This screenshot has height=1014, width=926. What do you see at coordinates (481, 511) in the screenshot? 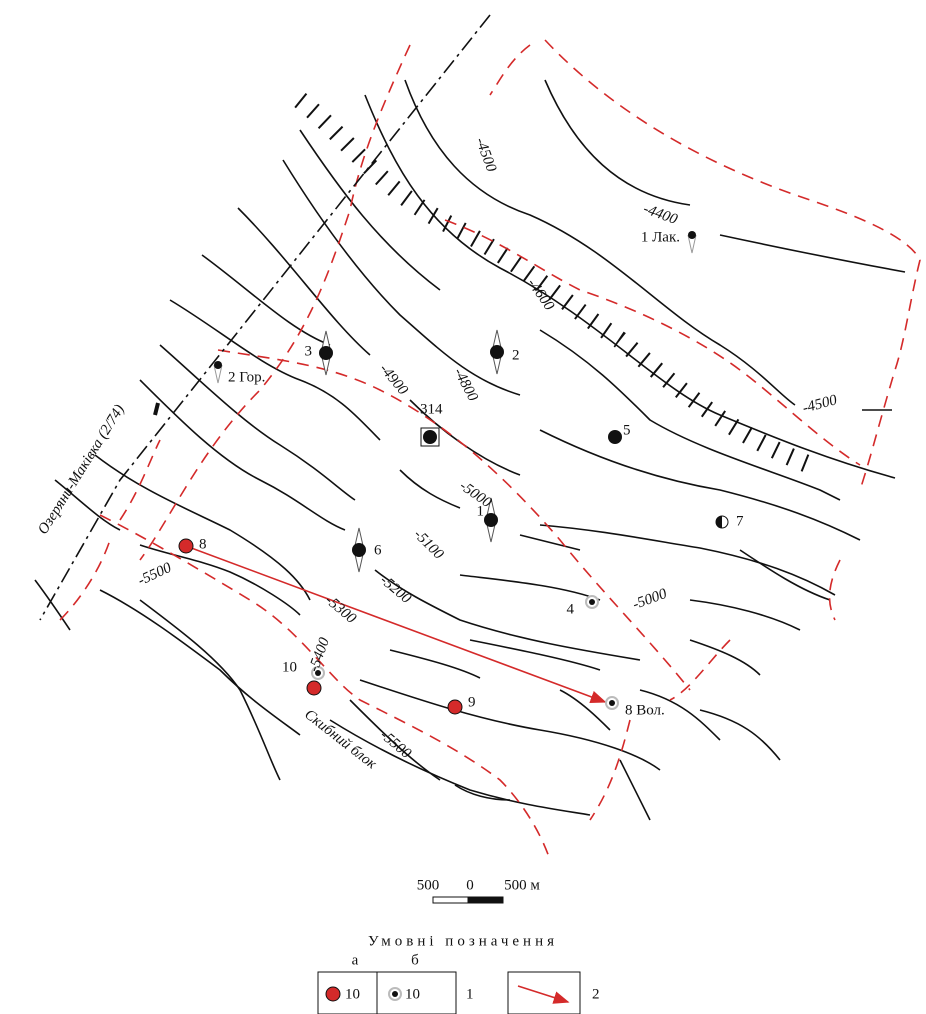
I see `well-label: 1` at bounding box center [481, 511].